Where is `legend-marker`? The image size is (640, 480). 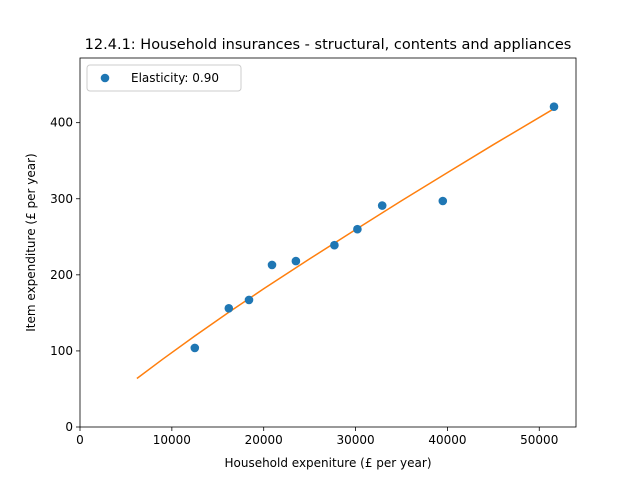
legend-marker is located at coordinates (105, 78).